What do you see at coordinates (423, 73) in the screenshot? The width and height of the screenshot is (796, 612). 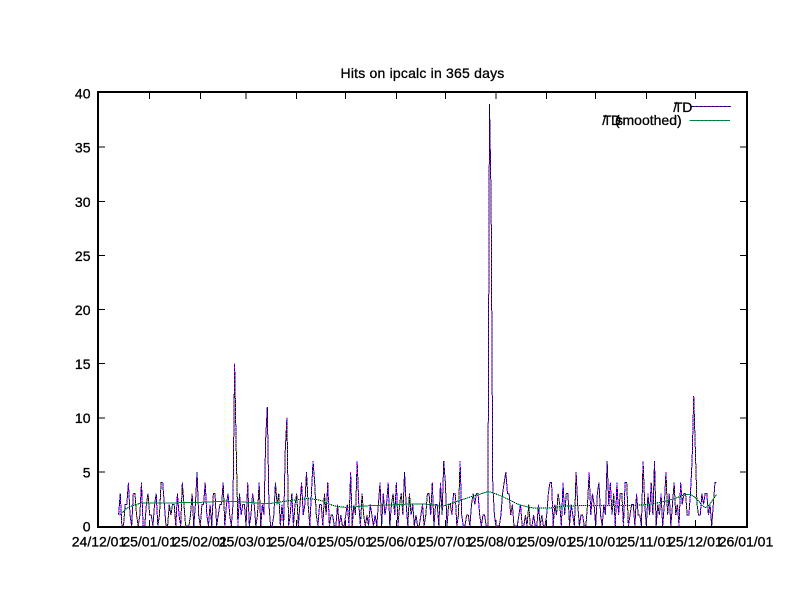 I see `svg-text: Hits on ipcalc in 365 days` at bounding box center [423, 73].